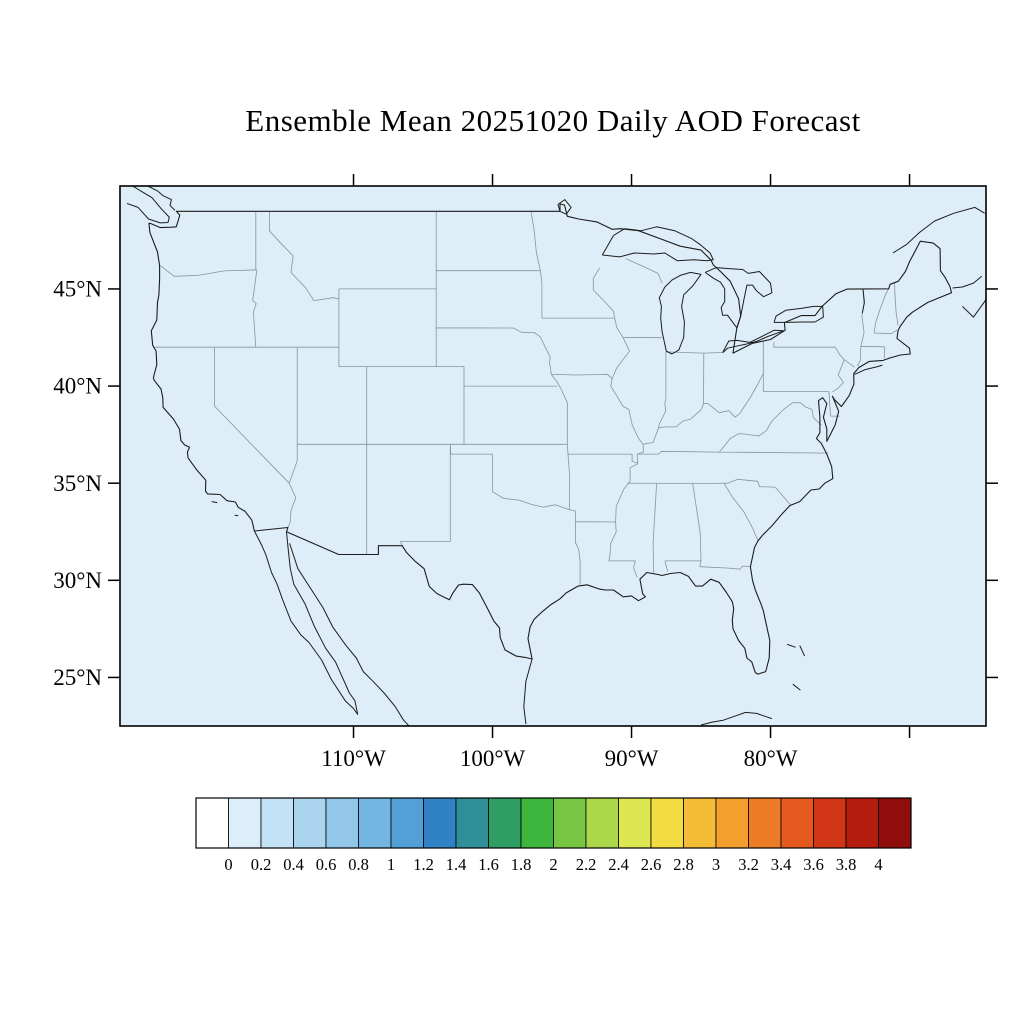  Describe the element at coordinates (358, 864) in the screenshot. I see `colorbar-tick-label: 0.8` at that location.